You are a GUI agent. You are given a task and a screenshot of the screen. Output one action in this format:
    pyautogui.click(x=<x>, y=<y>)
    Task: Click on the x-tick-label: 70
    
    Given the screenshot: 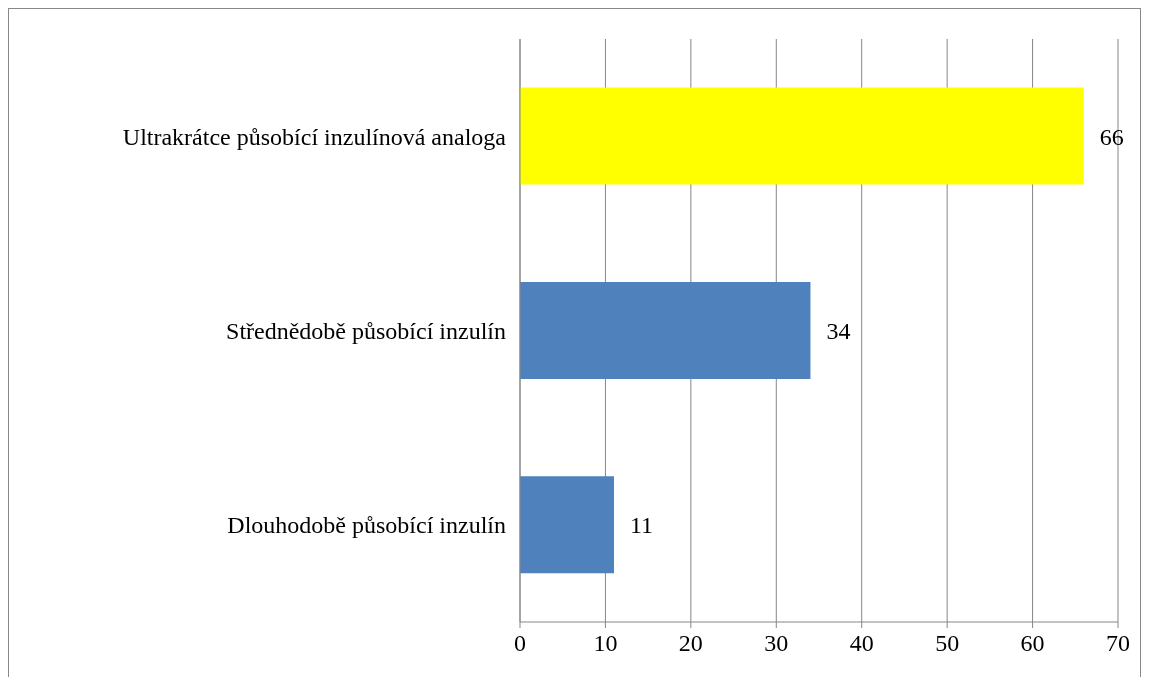 What is the action you would take?
    pyautogui.click(x=1118, y=643)
    